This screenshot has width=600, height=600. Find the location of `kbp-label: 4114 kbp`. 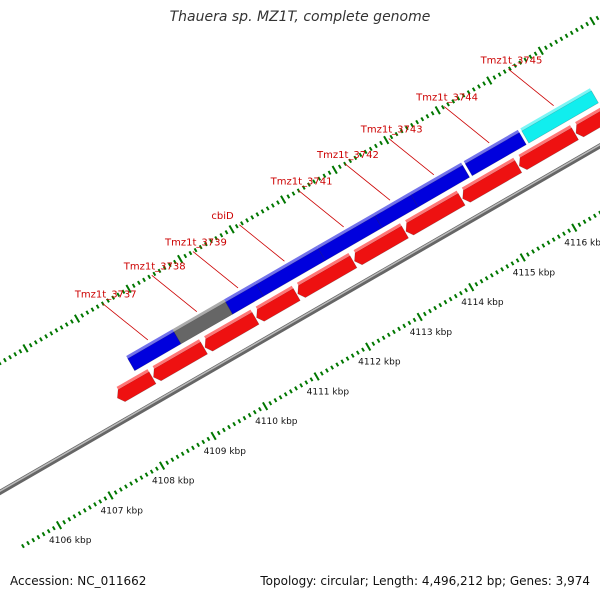

kbp-label: 4114 kbp is located at coordinates (482, 303).